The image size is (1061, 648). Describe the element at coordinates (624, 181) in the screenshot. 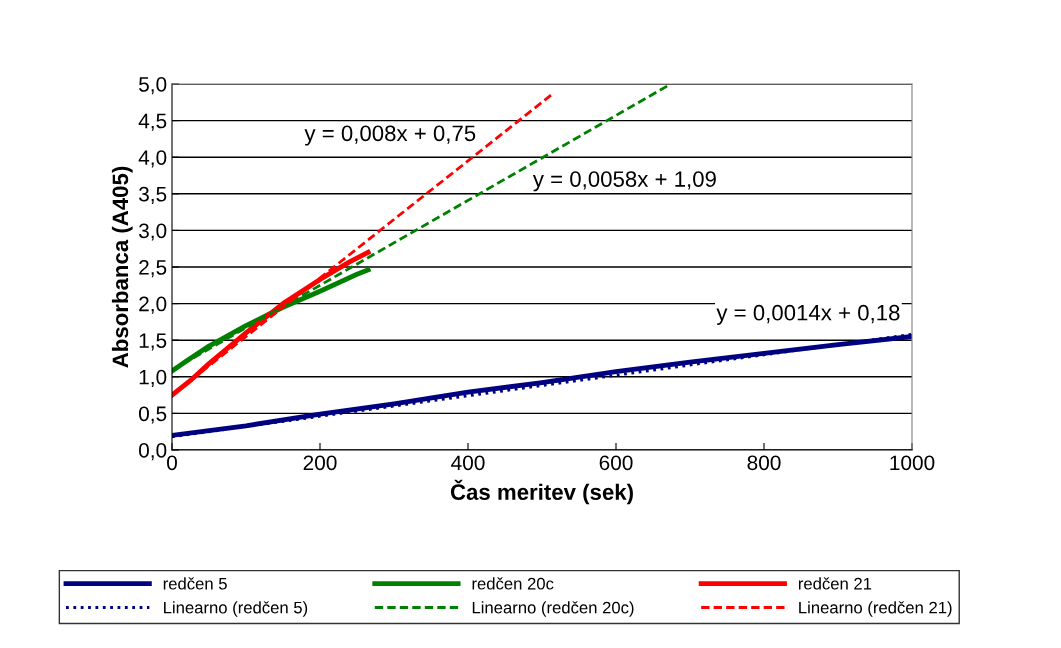

I see `annotation: y = 0,0058x + 1,09` at that location.